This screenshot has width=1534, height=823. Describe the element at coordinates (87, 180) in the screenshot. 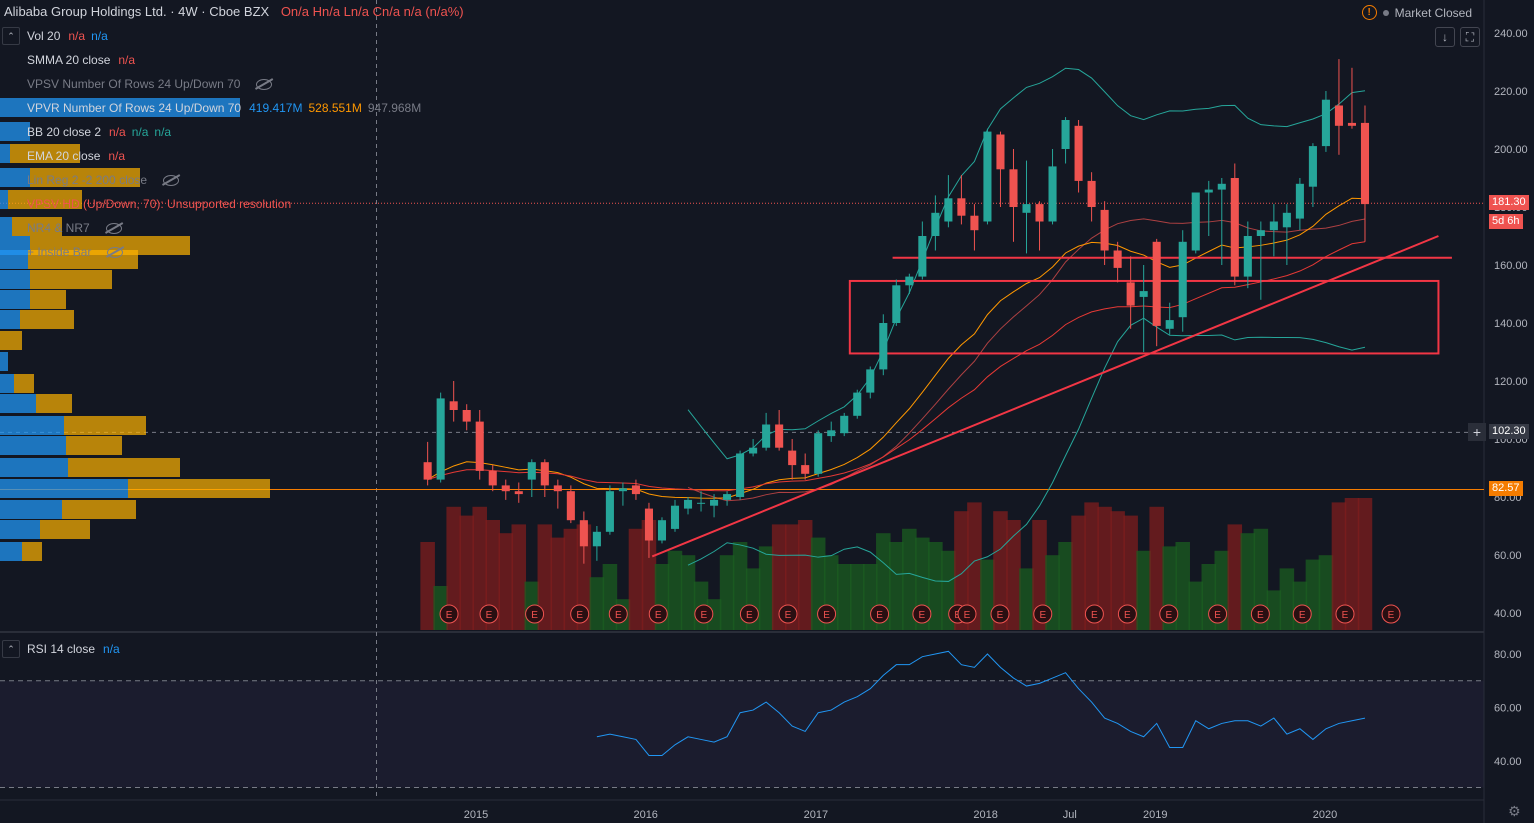

I see `legend-name: Lin Reg 2 -2 200 close` at that location.